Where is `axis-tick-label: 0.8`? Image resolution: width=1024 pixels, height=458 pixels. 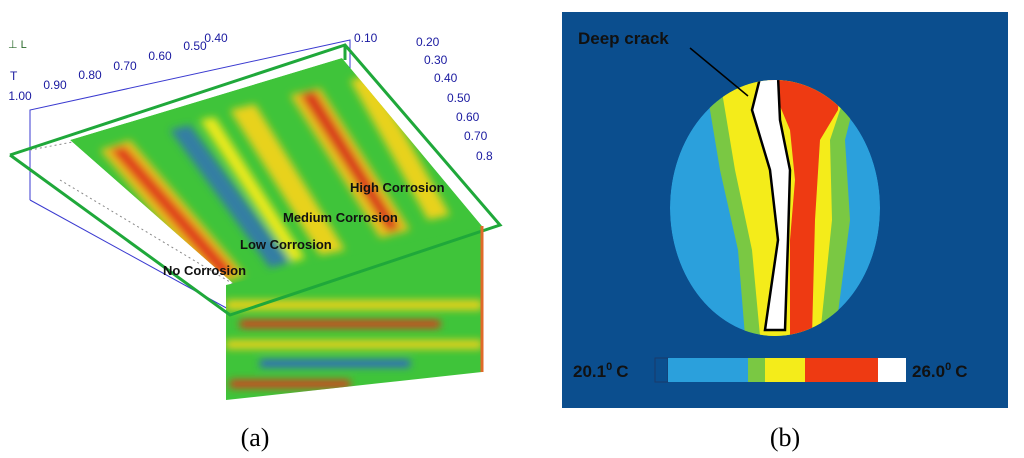
axis-tick-label: 0.8 is located at coordinates (484, 156).